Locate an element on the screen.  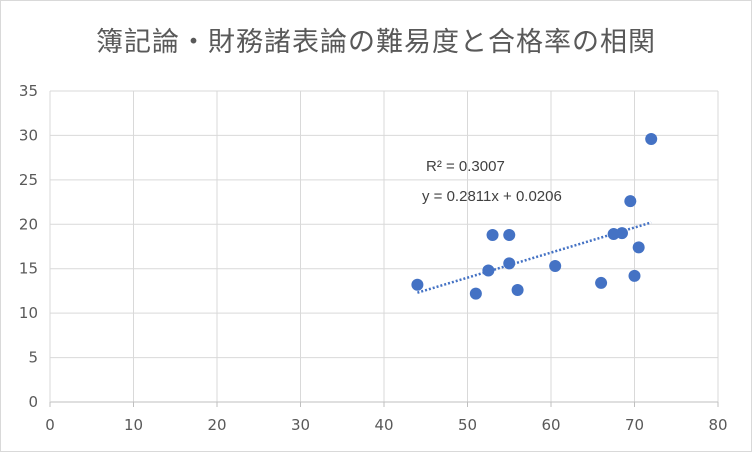
x-tick-label: 80 is located at coordinates (717, 425).